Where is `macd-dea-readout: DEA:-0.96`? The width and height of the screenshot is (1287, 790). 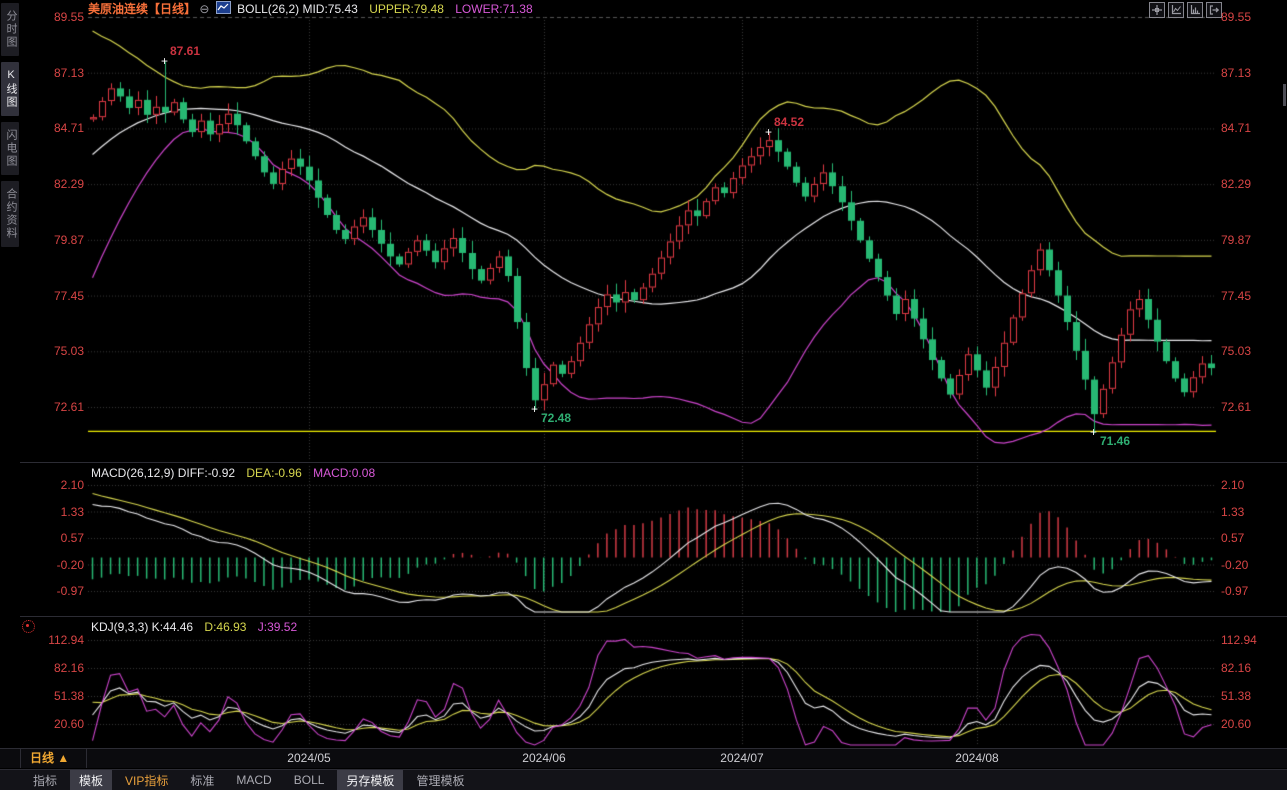 macd-dea-readout: DEA:-0.96 is located at coordinates (274, 473).